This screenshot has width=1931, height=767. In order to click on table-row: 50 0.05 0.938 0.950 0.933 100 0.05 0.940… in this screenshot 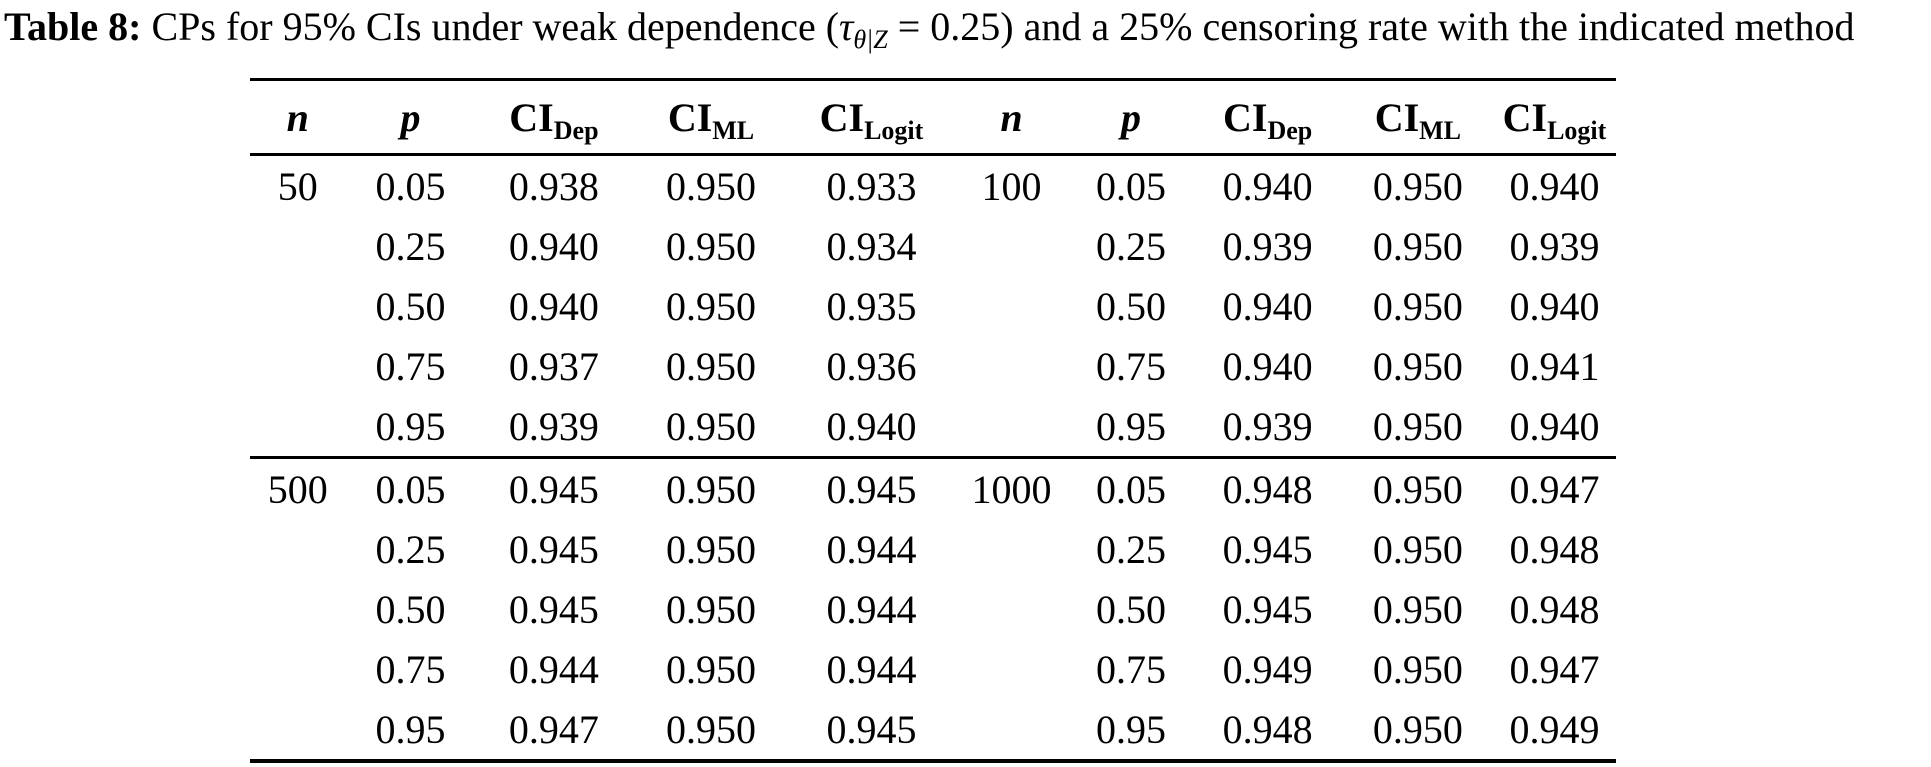, I will do `click(933, 186)`.